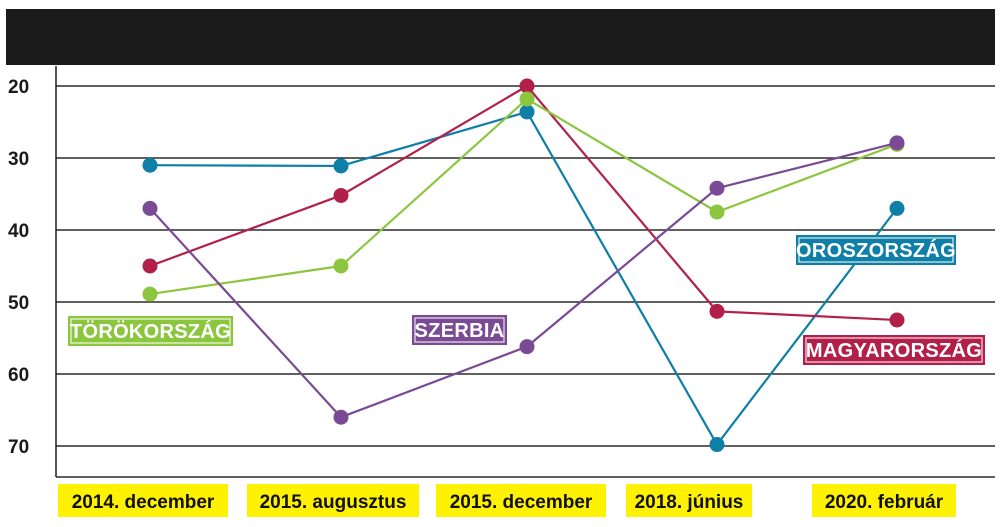 Image resolution: width=1001 pixels, height=527 pixels. What do you see at coordinates (18, 447) in the screenshot?
I see `y-tick-label: 70` at bounding box center [18, 447].